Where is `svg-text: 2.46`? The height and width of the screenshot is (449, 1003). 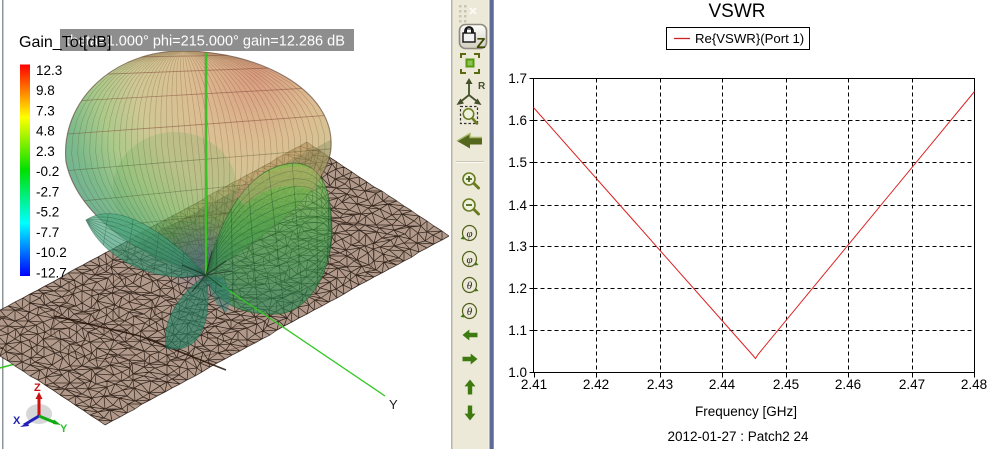 svg-text: 2.46 is located at coordinates (848, 384).